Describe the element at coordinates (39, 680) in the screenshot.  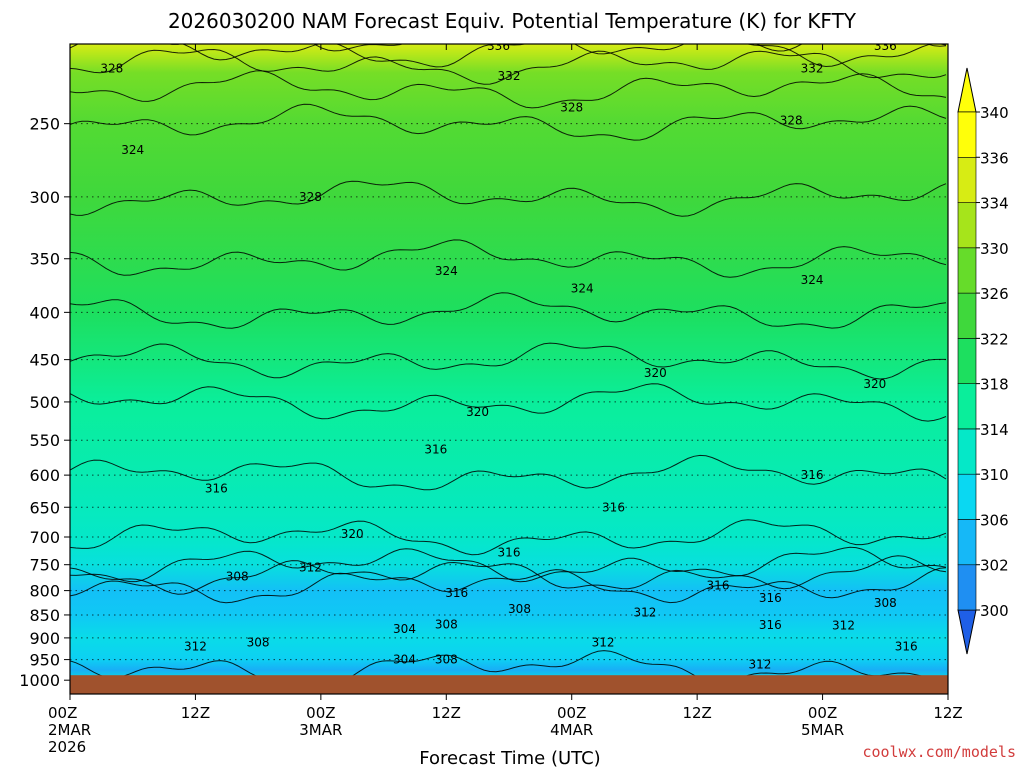
I see `y-tick-label: 1000` at that location.